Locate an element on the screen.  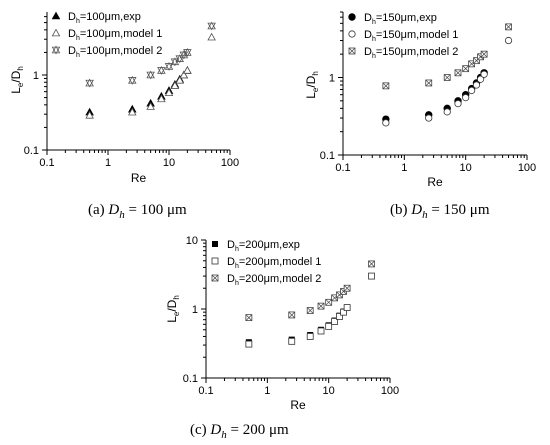
legend-label: Dh=100μm,model 1 is located at coordinates (115, 35).